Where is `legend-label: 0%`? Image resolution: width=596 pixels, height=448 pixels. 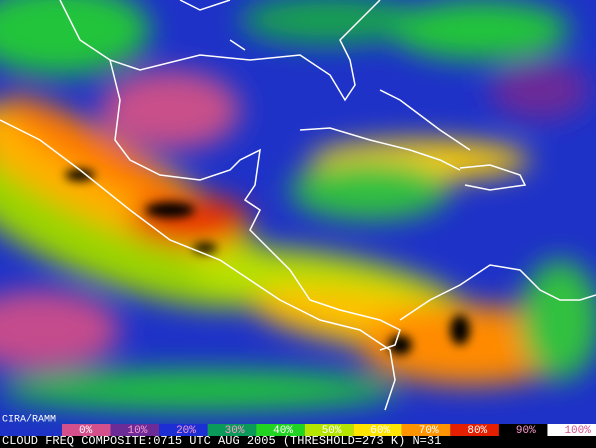
legend-label: 0% is located at coordinates (86, 431).